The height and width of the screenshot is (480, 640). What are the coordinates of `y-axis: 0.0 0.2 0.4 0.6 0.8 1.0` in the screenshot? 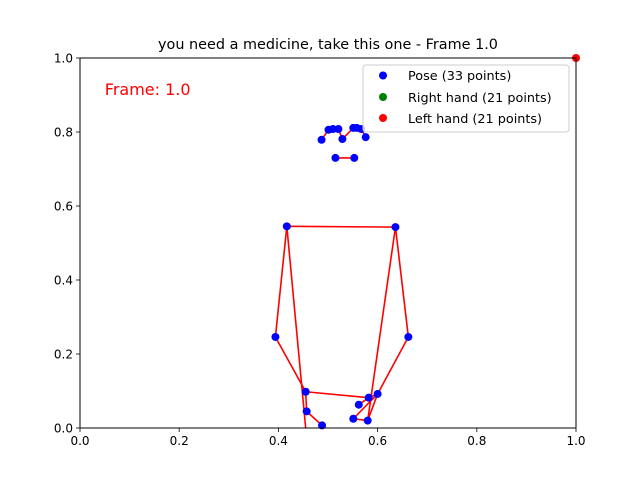 It's located at (67, 244).